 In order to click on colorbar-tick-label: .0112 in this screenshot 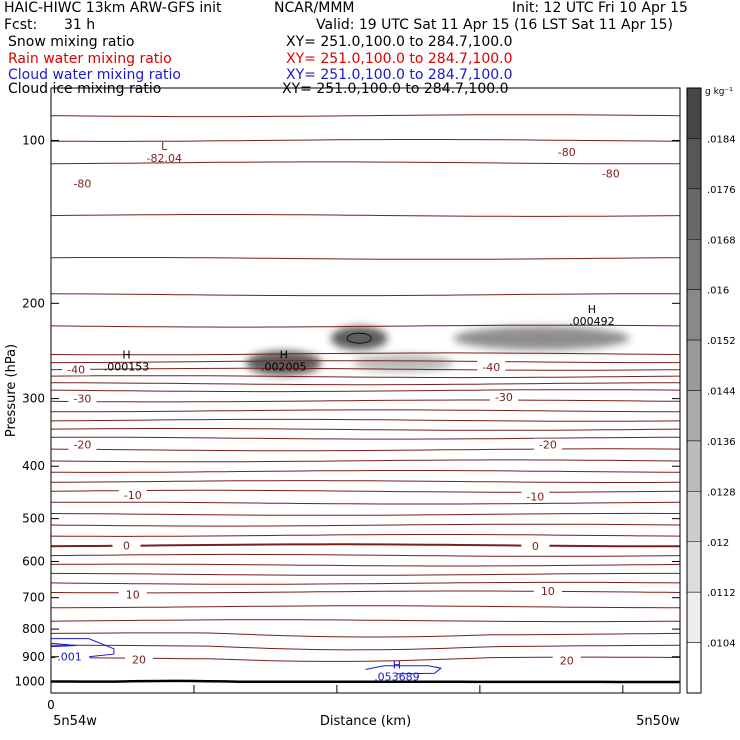, I will do `click(721, 593)`.